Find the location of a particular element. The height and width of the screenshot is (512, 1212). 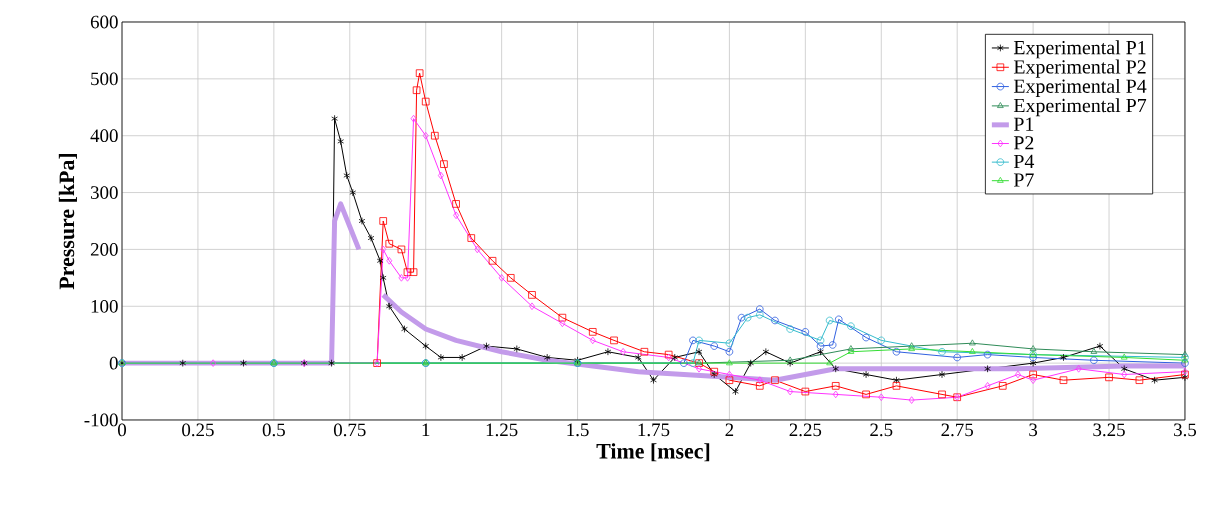

legend-label: Experimental P7 is located at coordinates (1080, 107).